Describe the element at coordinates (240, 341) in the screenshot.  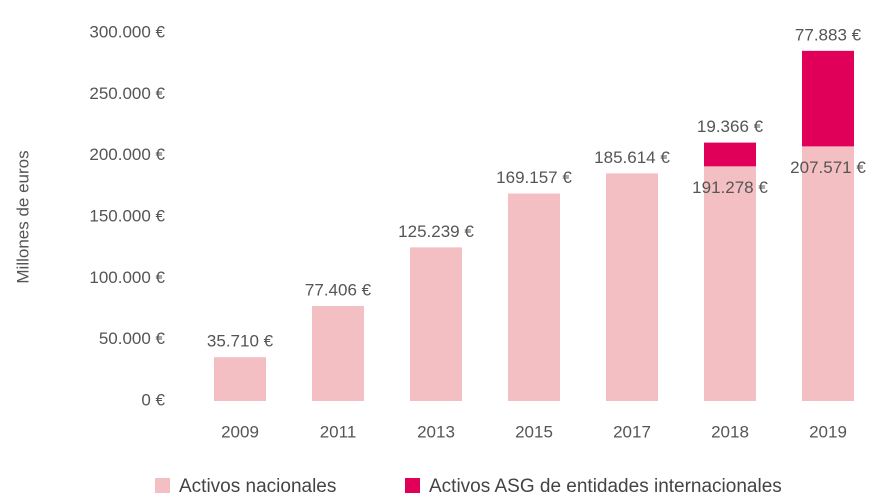
I see `data-label: 35.710 €` at that location.